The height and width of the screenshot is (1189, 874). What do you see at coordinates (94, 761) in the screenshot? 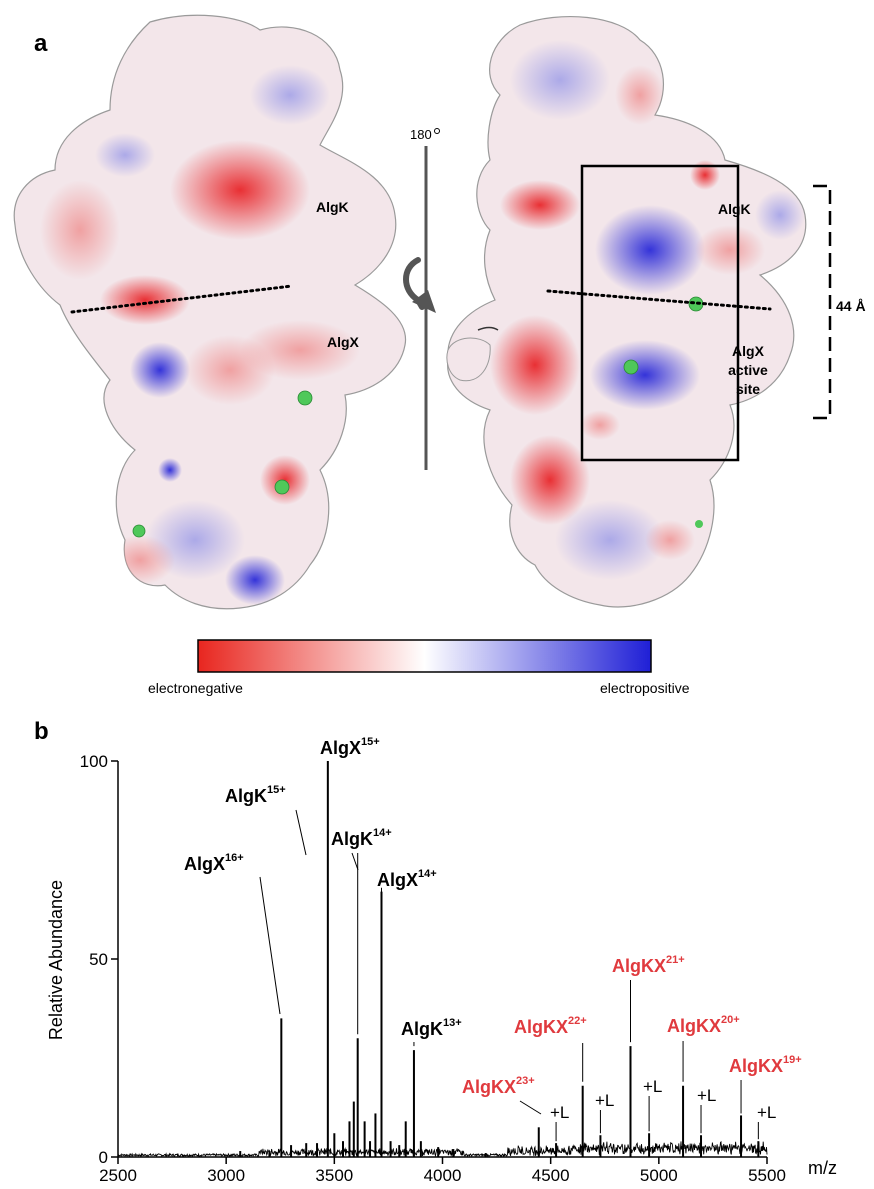
I see `y-tick-label: 100` at bounding box center [94, 761].